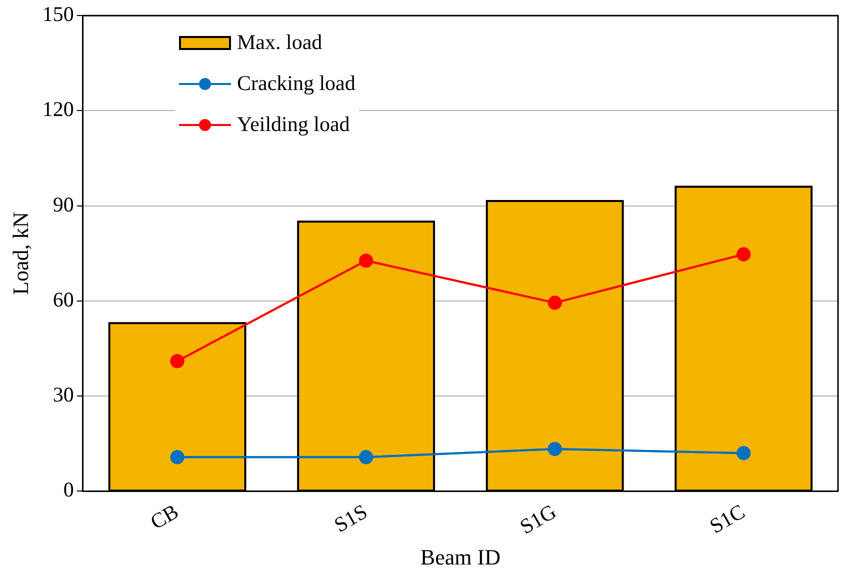 The width and height of the screenshot is (848, 576). What do you see at coordinates (58, 14) in the screenshot?
I see `y-tick-label: 150` at bounding box center [58, 14].